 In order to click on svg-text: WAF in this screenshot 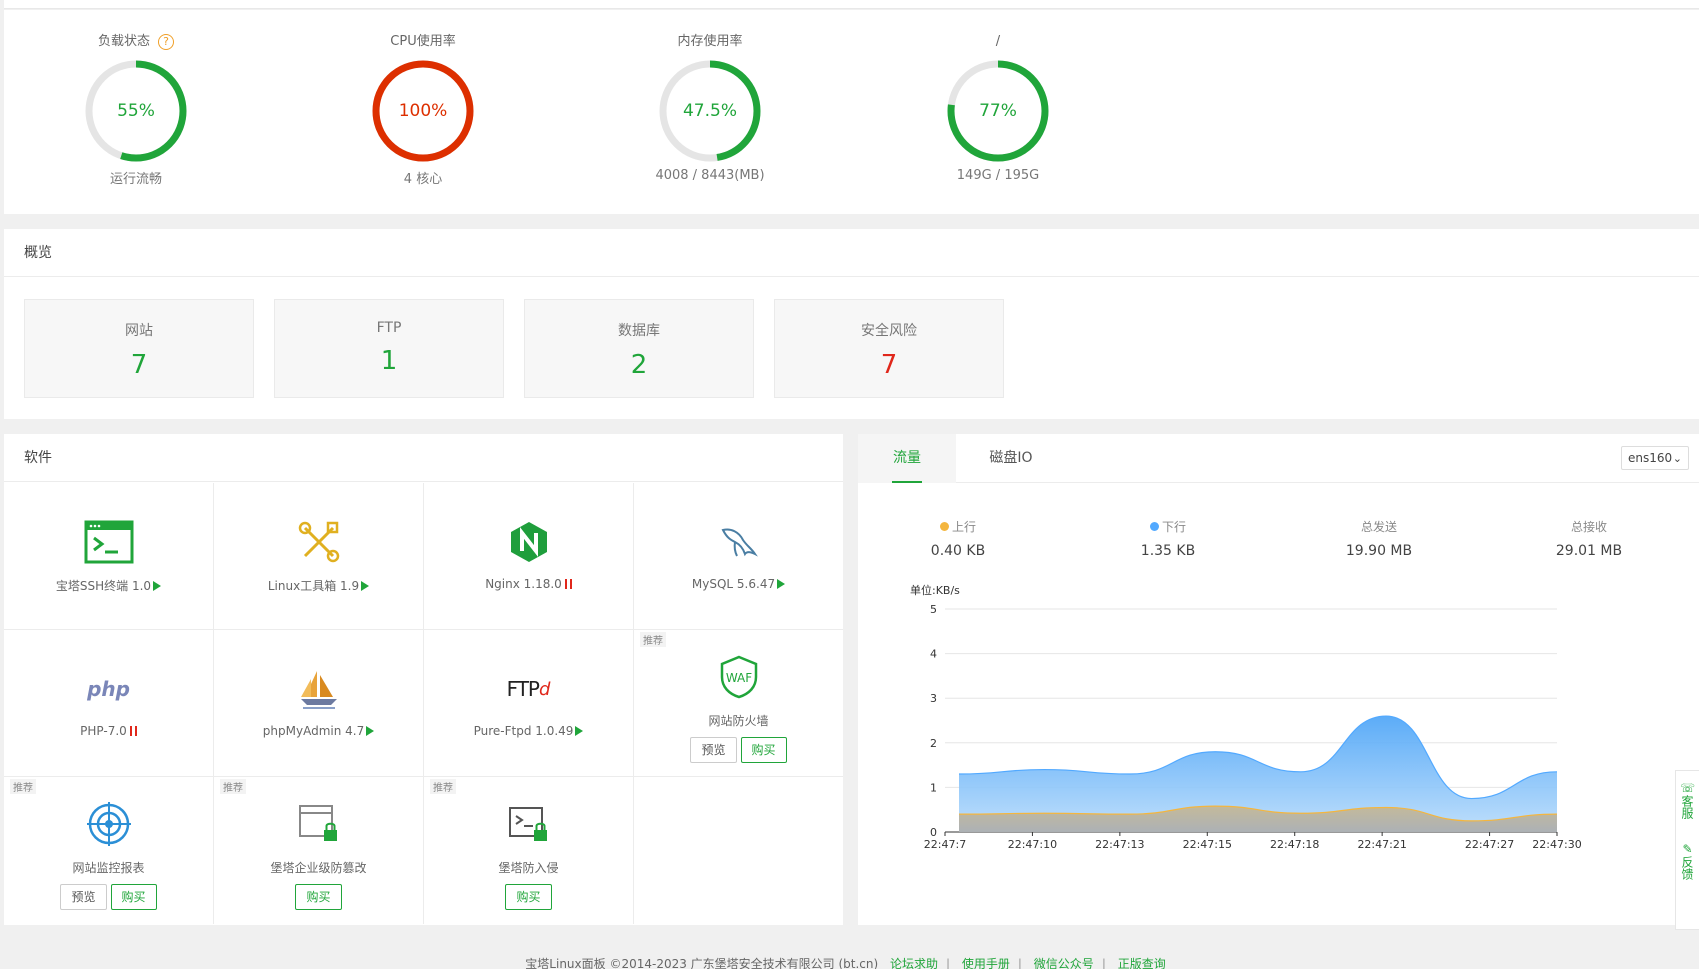, I will do `click(738, 678)`.